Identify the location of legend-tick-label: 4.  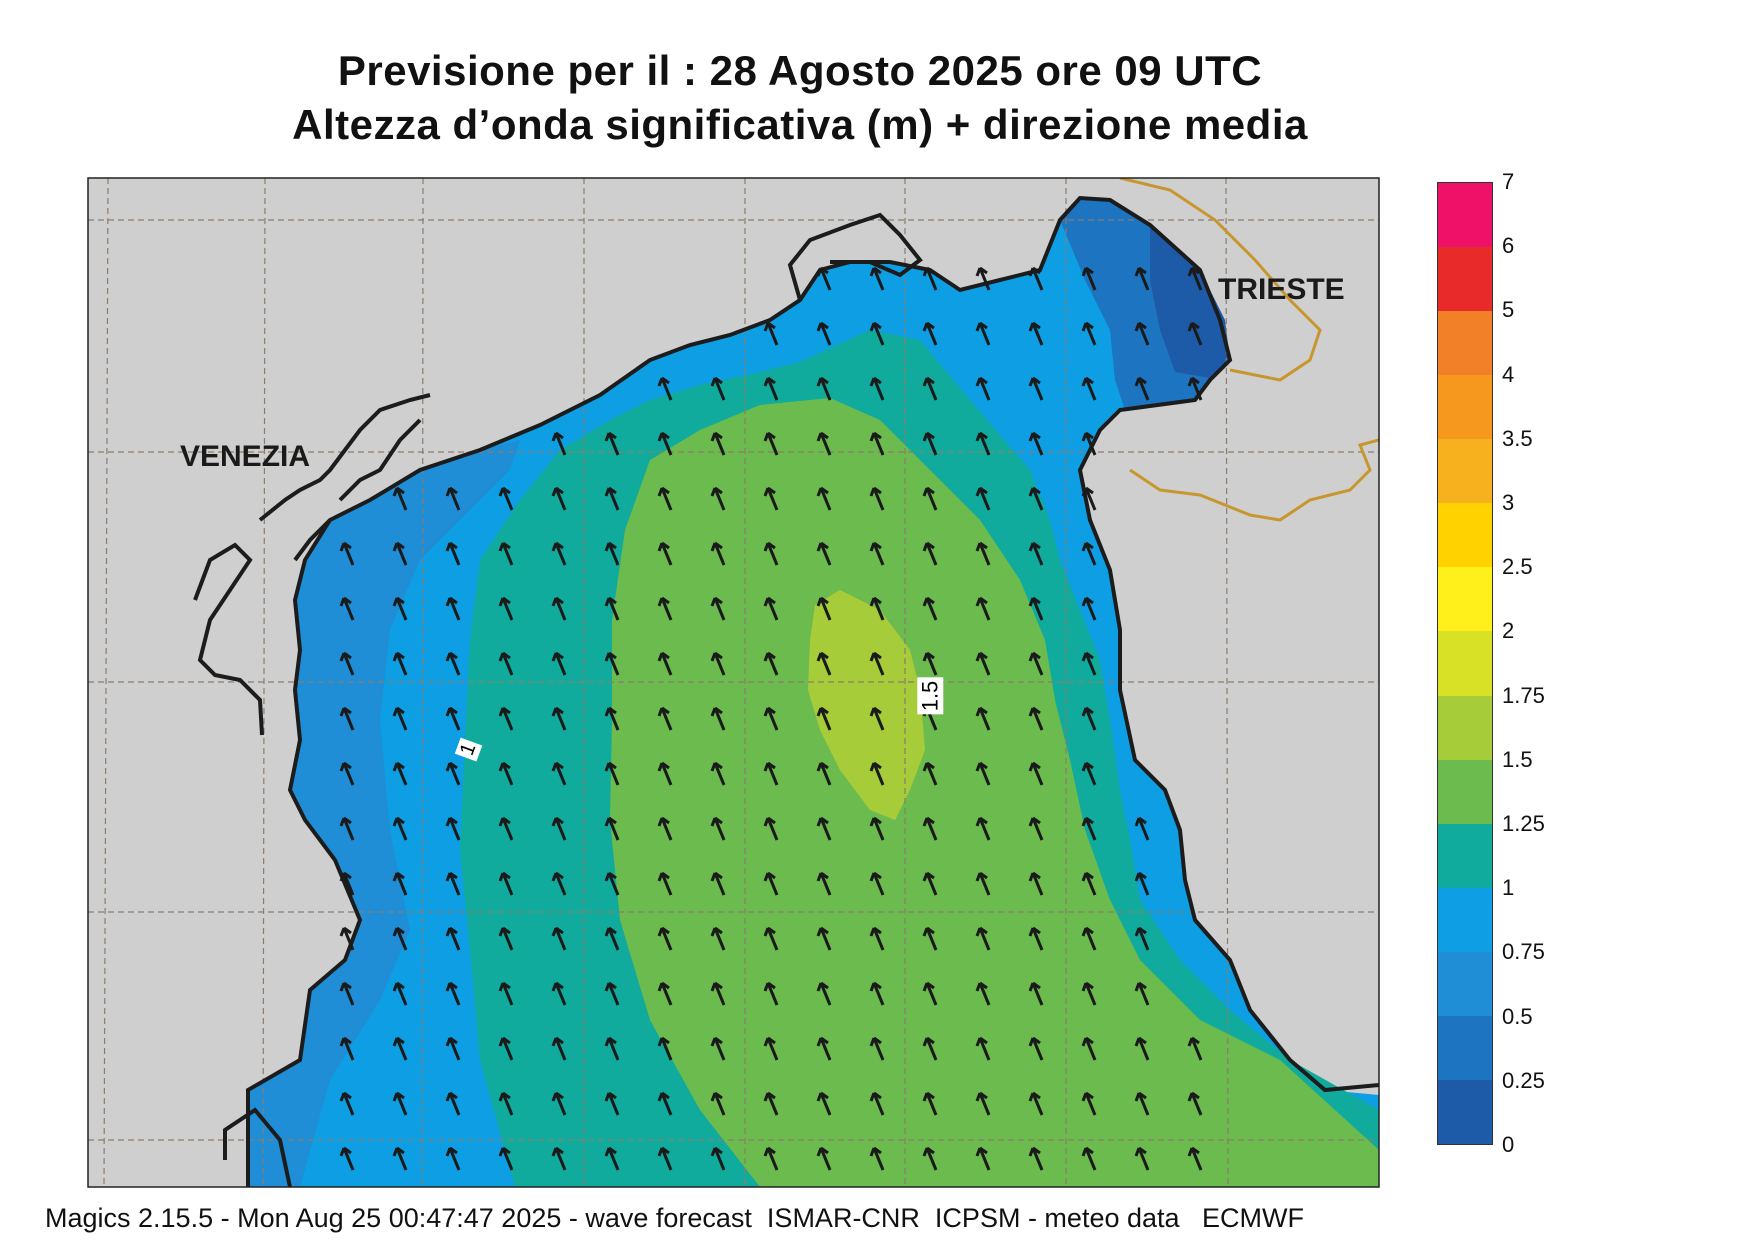
(1508, 374).